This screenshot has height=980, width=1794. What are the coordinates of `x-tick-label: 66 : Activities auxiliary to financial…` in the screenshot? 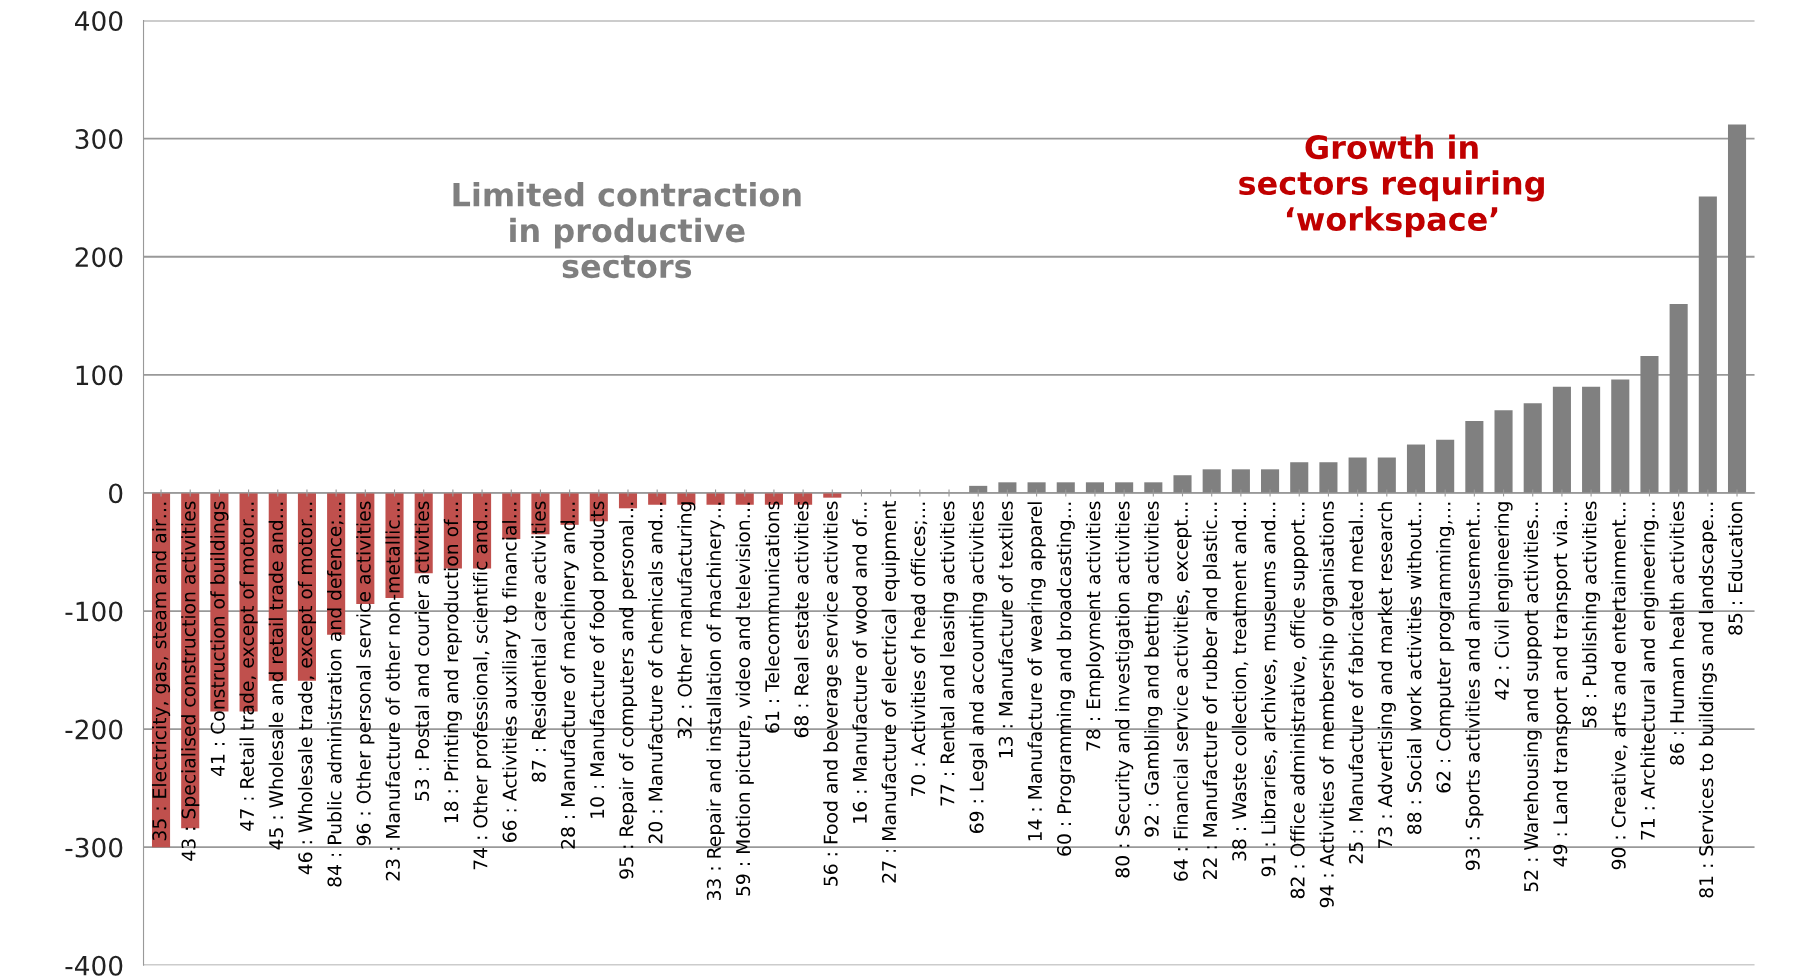 It's located at (511, 672).